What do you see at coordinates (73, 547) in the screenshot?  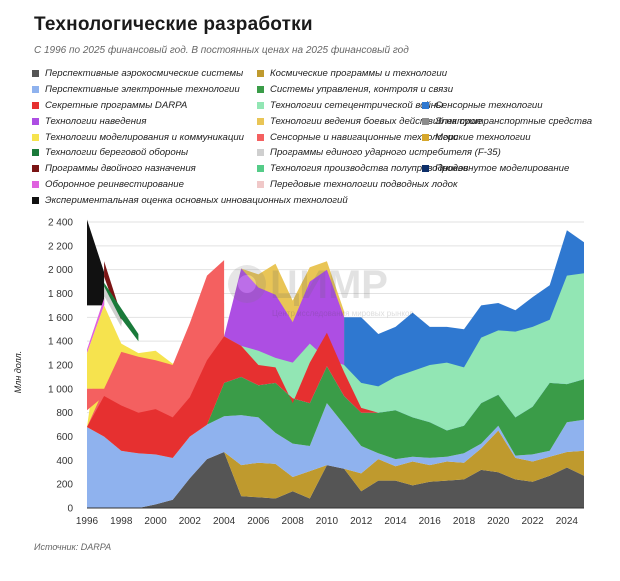 I see `source-note: Источник: DARPA` at bounding box center [73, 547].